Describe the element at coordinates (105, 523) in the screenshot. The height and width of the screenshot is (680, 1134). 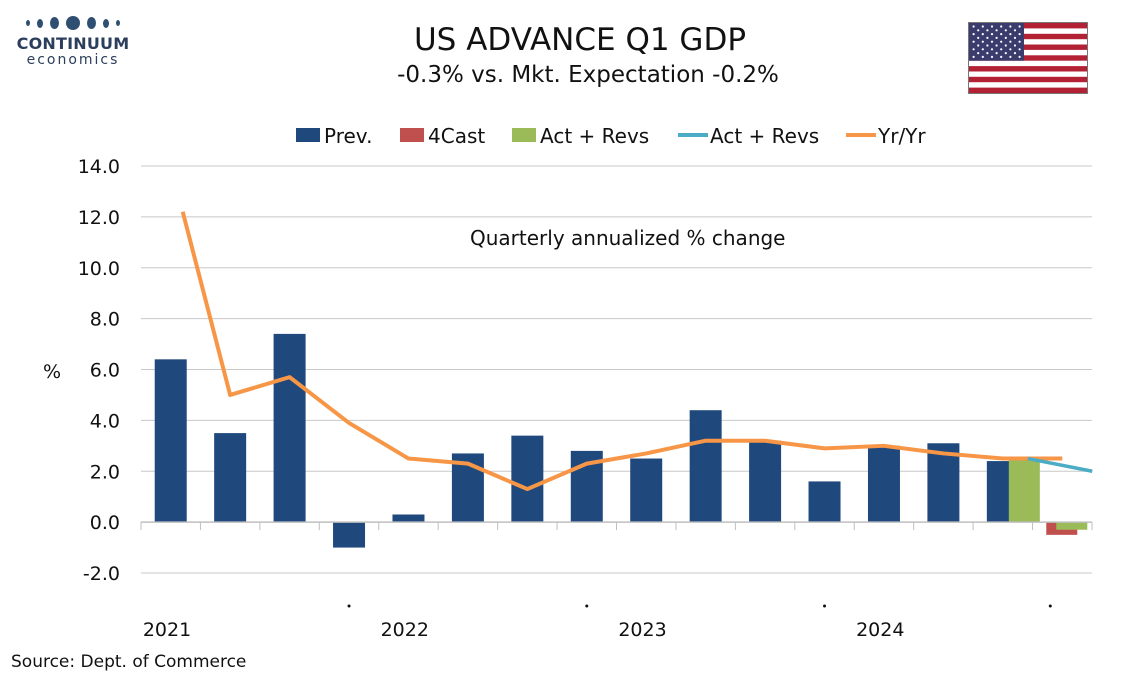
I see `y-tick-label: 0.0` at that location.